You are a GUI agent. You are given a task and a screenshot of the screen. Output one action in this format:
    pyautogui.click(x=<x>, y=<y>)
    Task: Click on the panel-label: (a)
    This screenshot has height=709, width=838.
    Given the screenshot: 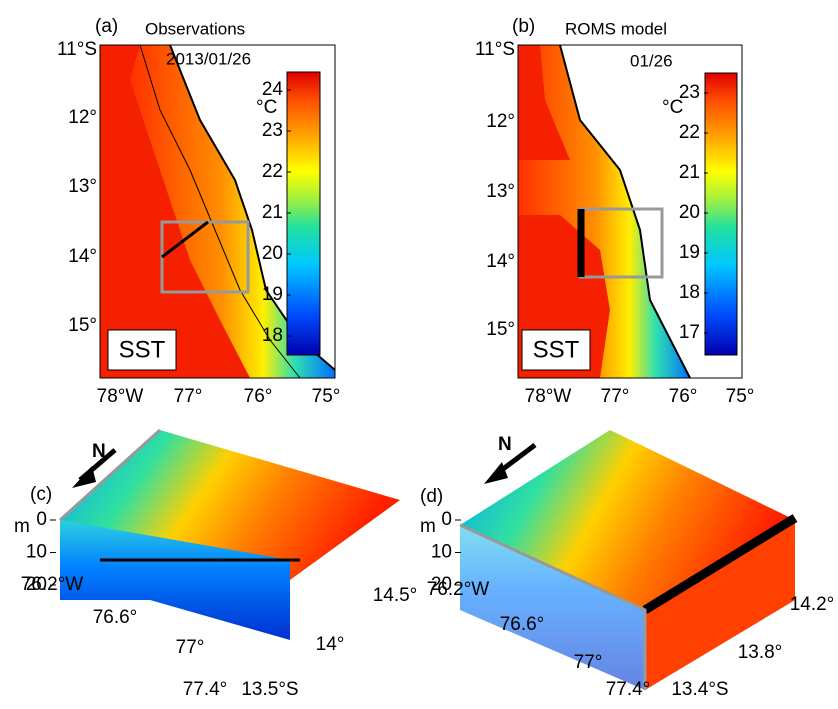 What is the action you would take?
    pyautogui.click(x=106, y=26)
    